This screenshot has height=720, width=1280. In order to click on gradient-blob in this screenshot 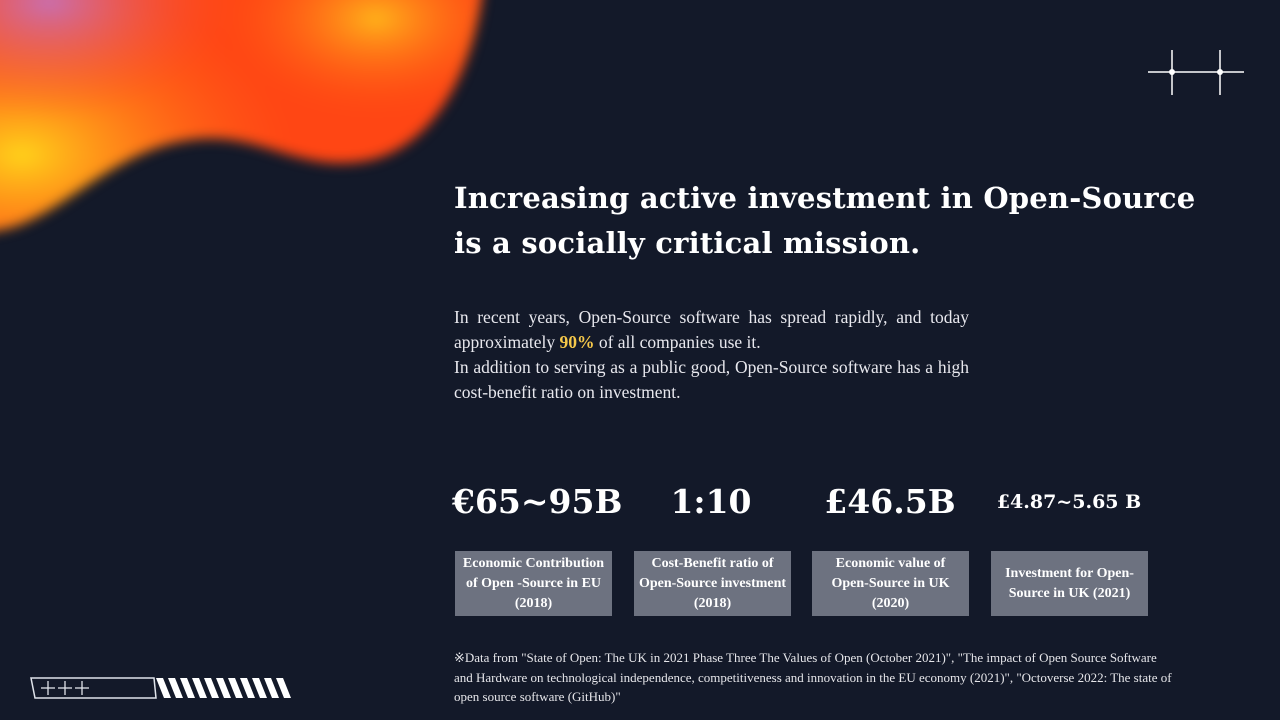, I will do `click(250, 120)`.